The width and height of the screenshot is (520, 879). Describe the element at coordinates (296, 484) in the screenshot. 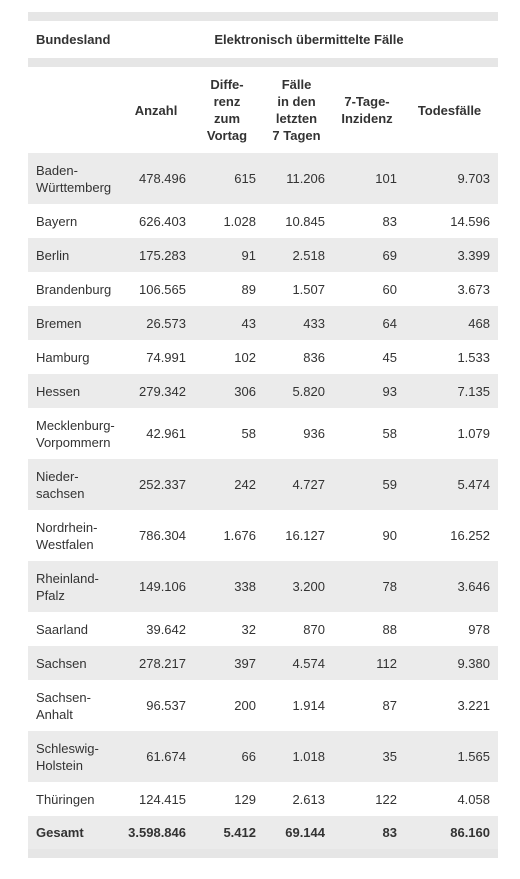

I see `table-cell: 4.727` at that location.